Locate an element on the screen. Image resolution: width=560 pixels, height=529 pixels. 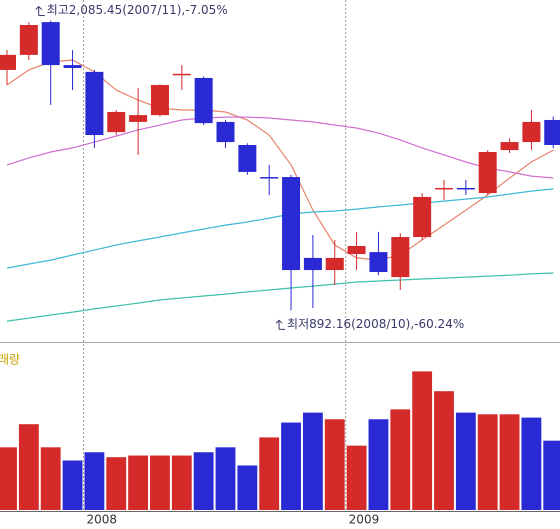
annotation: 최고2,085.45(2007/11),-7.05% is located at coordinates (137, 10).